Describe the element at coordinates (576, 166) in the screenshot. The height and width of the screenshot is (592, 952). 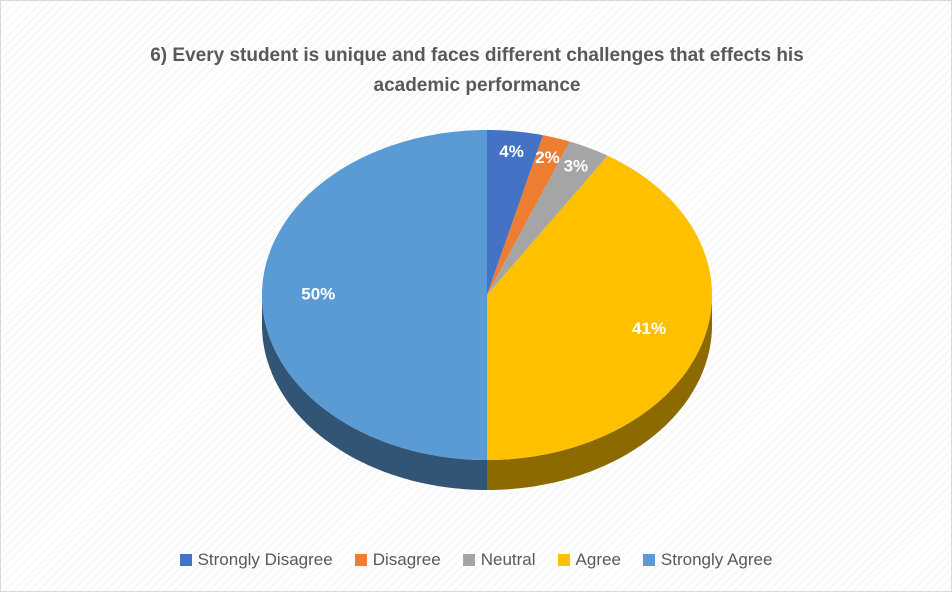
I see `data-label: 3%` at that location.